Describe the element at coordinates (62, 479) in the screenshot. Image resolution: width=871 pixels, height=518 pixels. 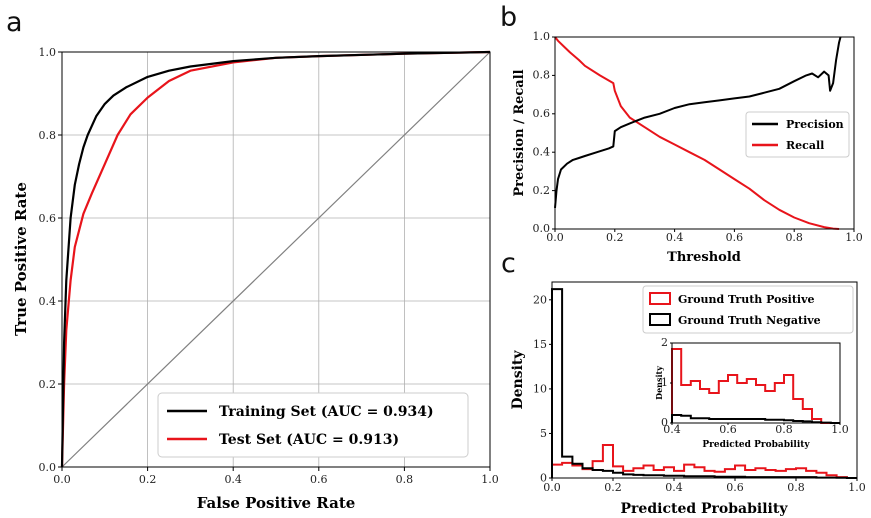
I see `roc-x-tick-label: 0.0` at that location.